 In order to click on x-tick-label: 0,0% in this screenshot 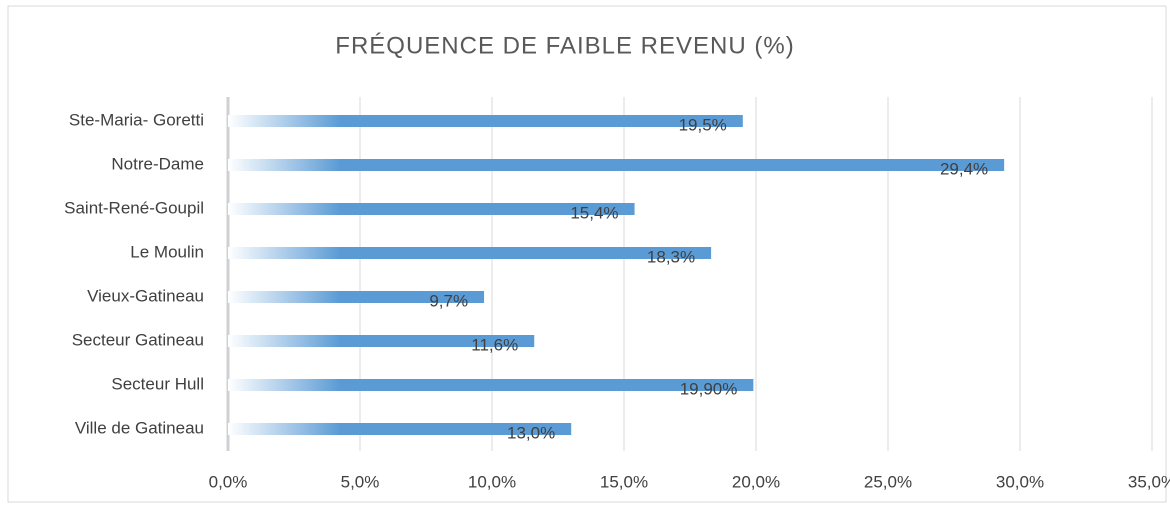, I will do `click(228, 481)`.